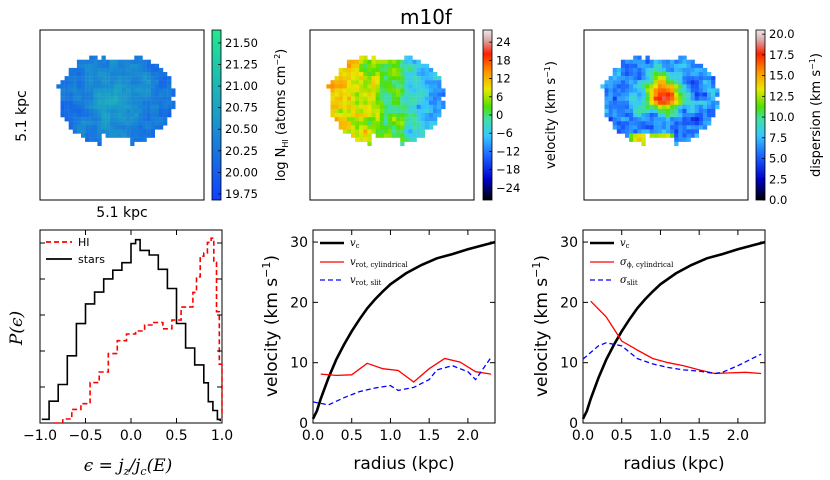 The image size is (830, 480). I want to click on y-tick-label: 10, so click(299, 364).